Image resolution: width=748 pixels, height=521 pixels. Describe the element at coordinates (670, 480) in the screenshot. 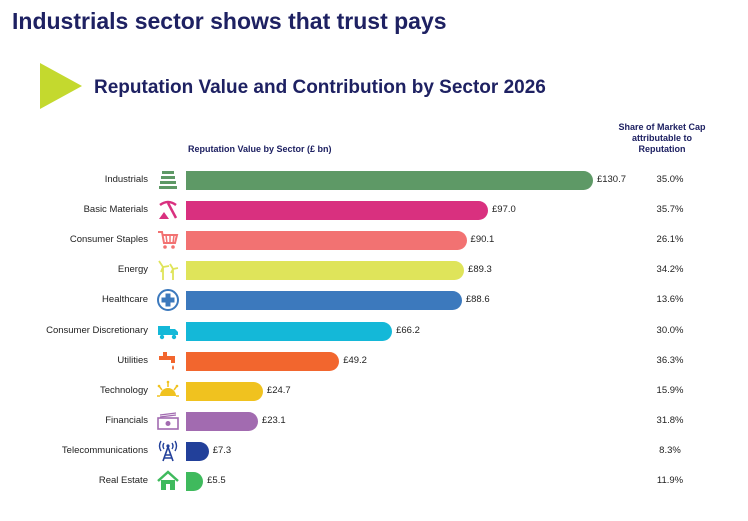

I see `share-label: 11.9%` at that location.